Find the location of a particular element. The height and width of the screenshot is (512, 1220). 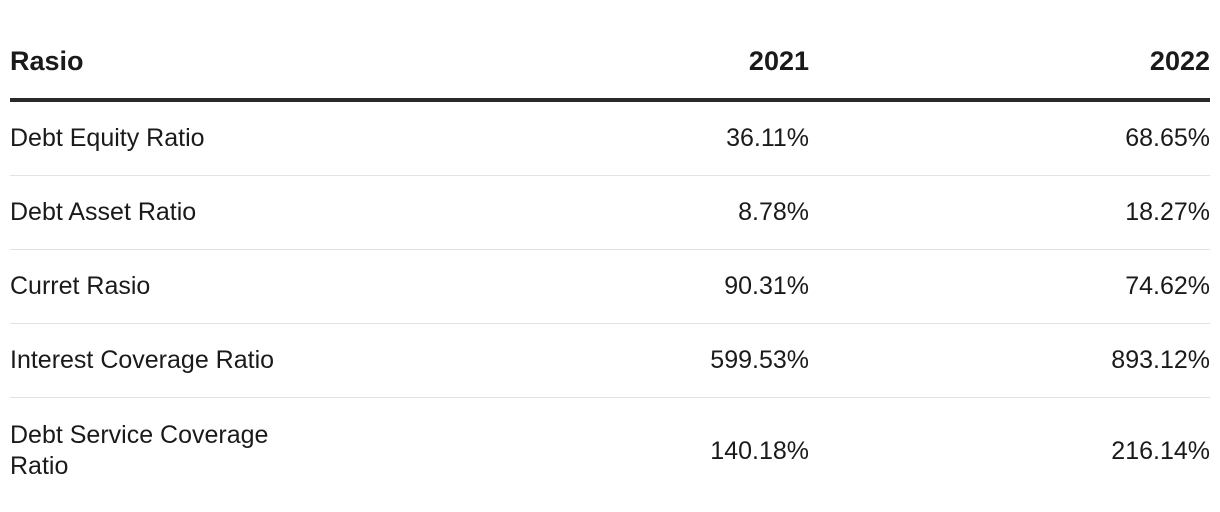

value-cell: 36.11% is located at coordinates (559, 138).